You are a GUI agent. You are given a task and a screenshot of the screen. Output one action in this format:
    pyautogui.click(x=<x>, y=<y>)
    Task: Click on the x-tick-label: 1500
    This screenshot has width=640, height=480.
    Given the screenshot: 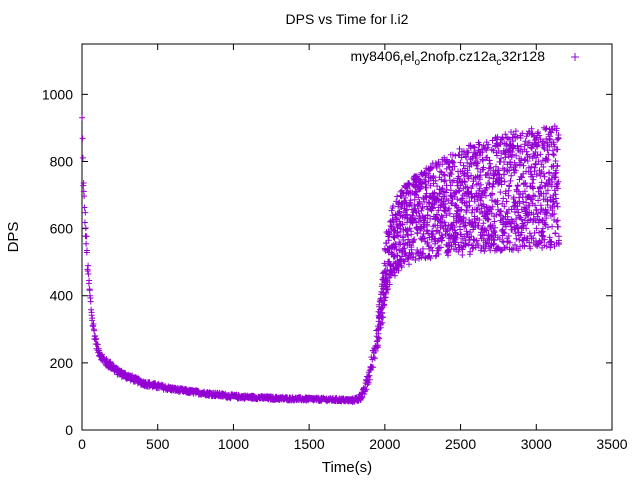 What is the action you would take?
    pyautogui.click(x=309, y=444)
    